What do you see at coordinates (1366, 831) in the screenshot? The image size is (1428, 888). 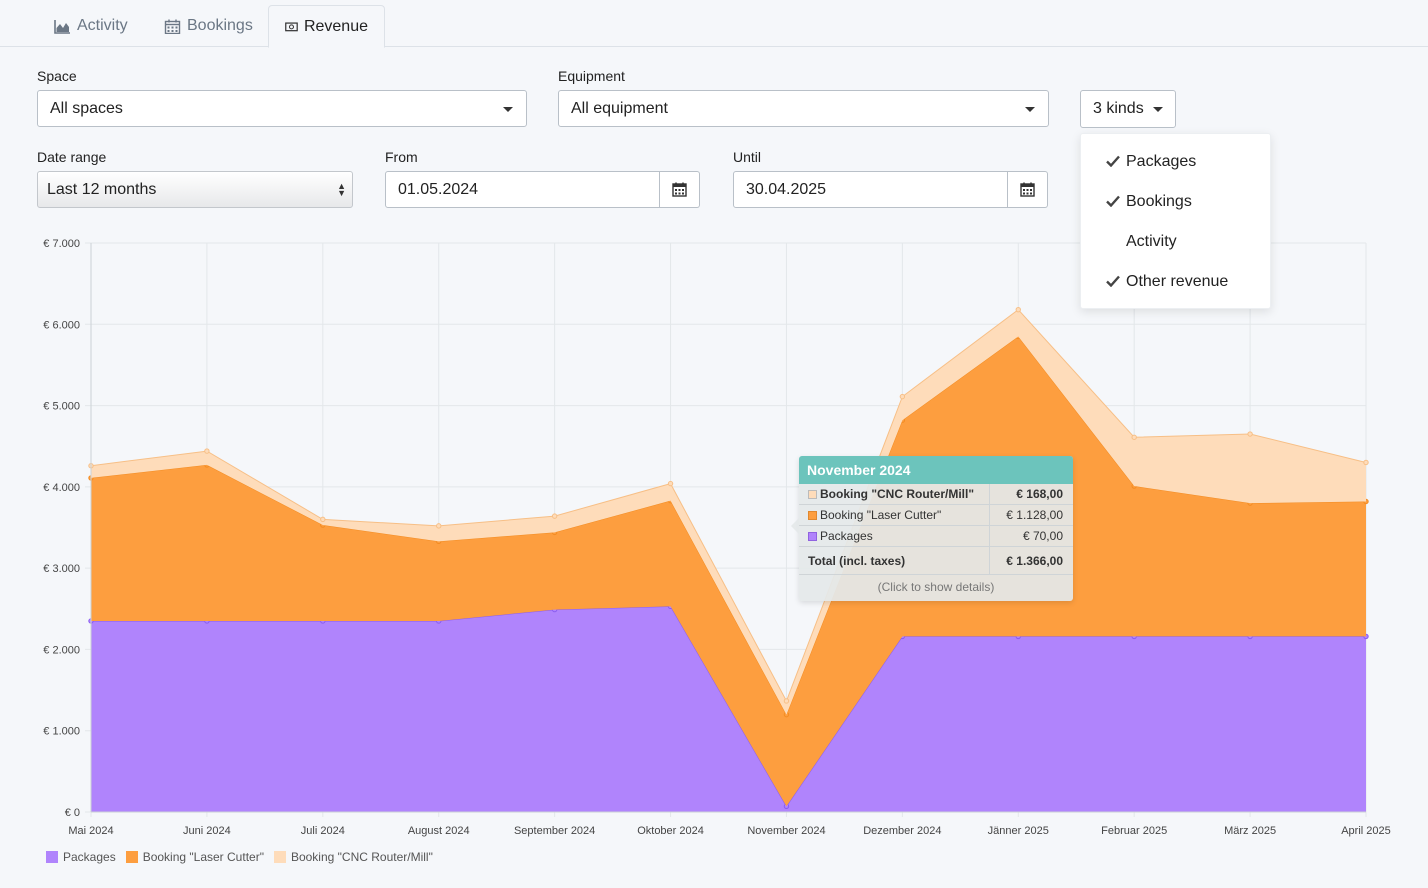 I see `x-tick-label: April 2025` at bounding box center [1366, 831].